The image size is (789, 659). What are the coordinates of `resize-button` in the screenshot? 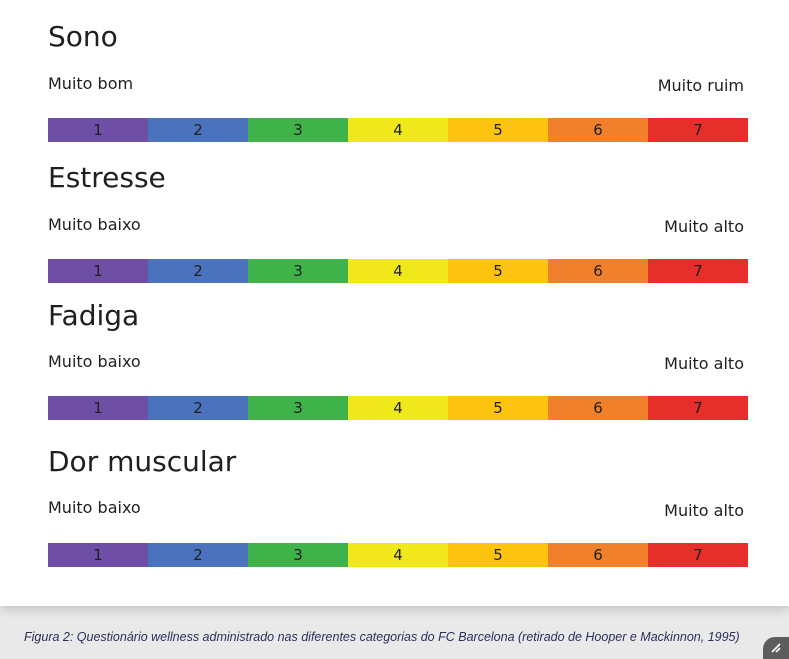 It's located at (776, 648).